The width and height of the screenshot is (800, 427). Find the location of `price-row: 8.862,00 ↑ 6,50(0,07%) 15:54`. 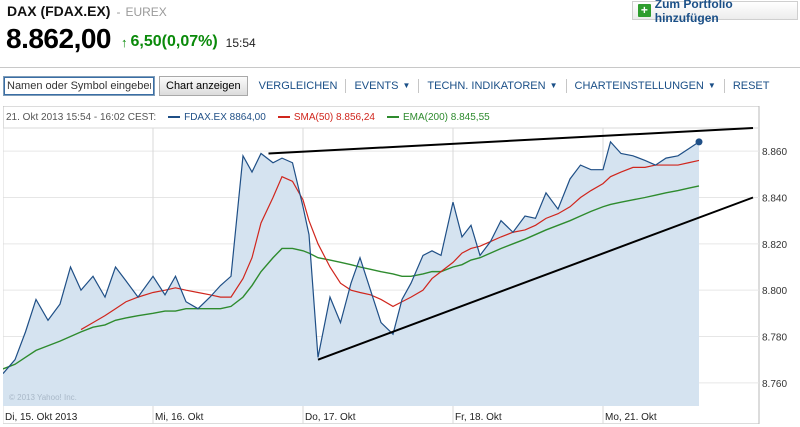

price-row: 8.862,00 ↑ 6,50(0,07%) 15:54 is located at coordinates (131, 37).